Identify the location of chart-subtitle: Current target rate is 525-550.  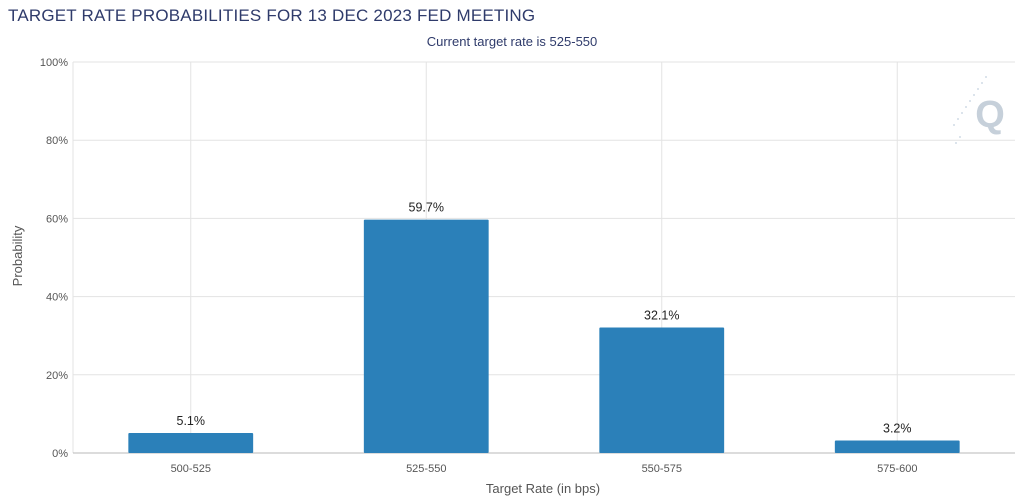
(512, 41).